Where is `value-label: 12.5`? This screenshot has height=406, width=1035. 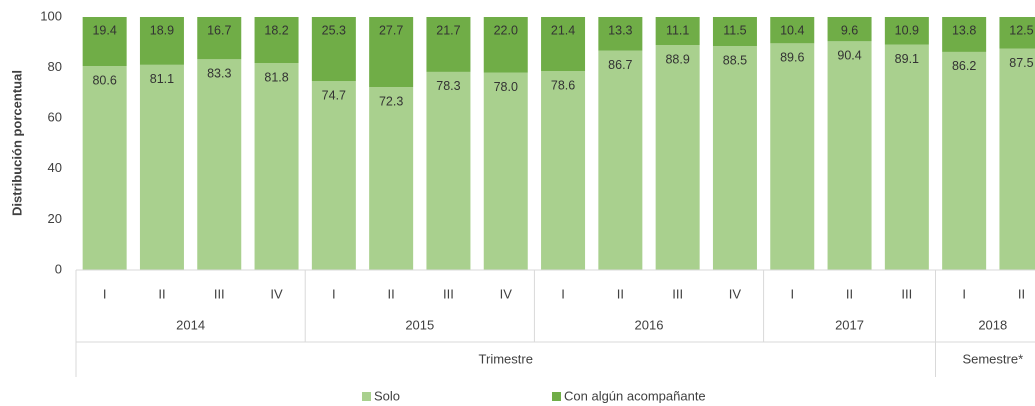
value-label: 12.5 is located at coordinates (1021, 30).